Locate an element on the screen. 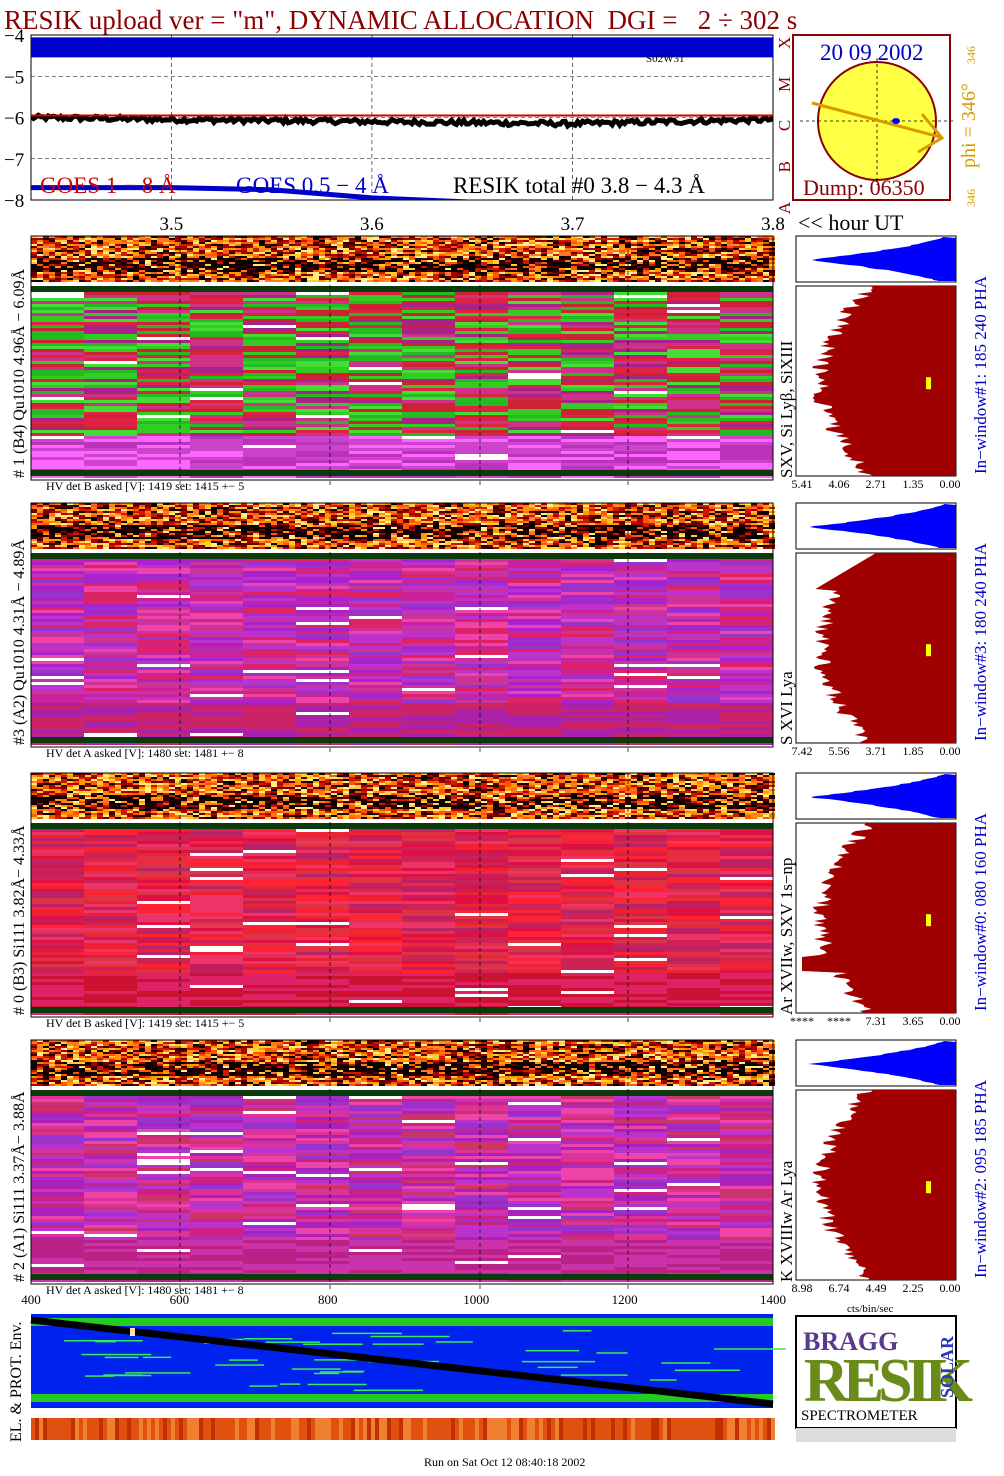 This screenshot has width=1004, height=1476. panel-line-label: K XVIIIw Ar Lya is located at coordinates (786, 1221).